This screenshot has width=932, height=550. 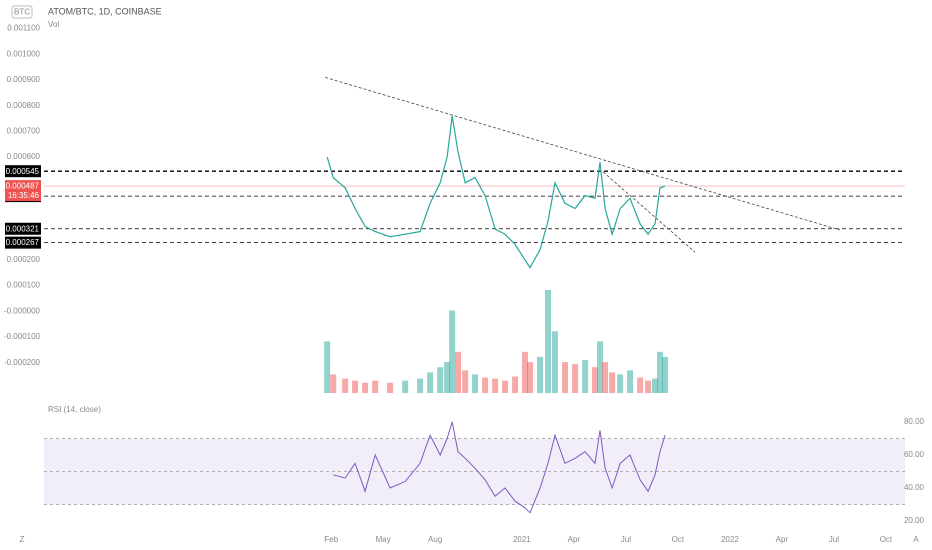 What do you see at coordinates (24, 259) in the screenshot?
I see `y-tick-label: 0.000200` at bounding box center [24, 259].